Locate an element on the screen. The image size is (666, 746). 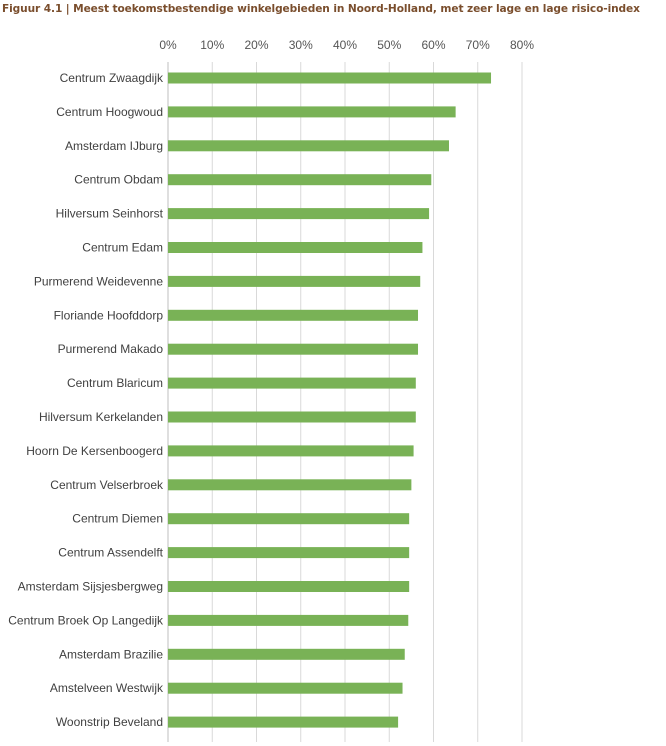
x-tick-label: 50% is located at coordinates (389, 45).